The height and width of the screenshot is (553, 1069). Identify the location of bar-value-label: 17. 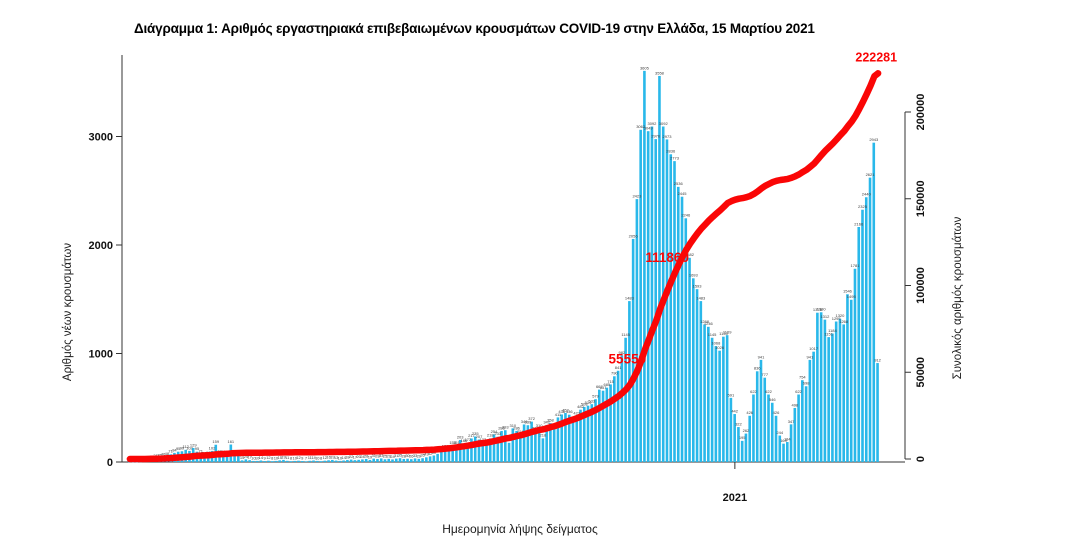
(249, 457).